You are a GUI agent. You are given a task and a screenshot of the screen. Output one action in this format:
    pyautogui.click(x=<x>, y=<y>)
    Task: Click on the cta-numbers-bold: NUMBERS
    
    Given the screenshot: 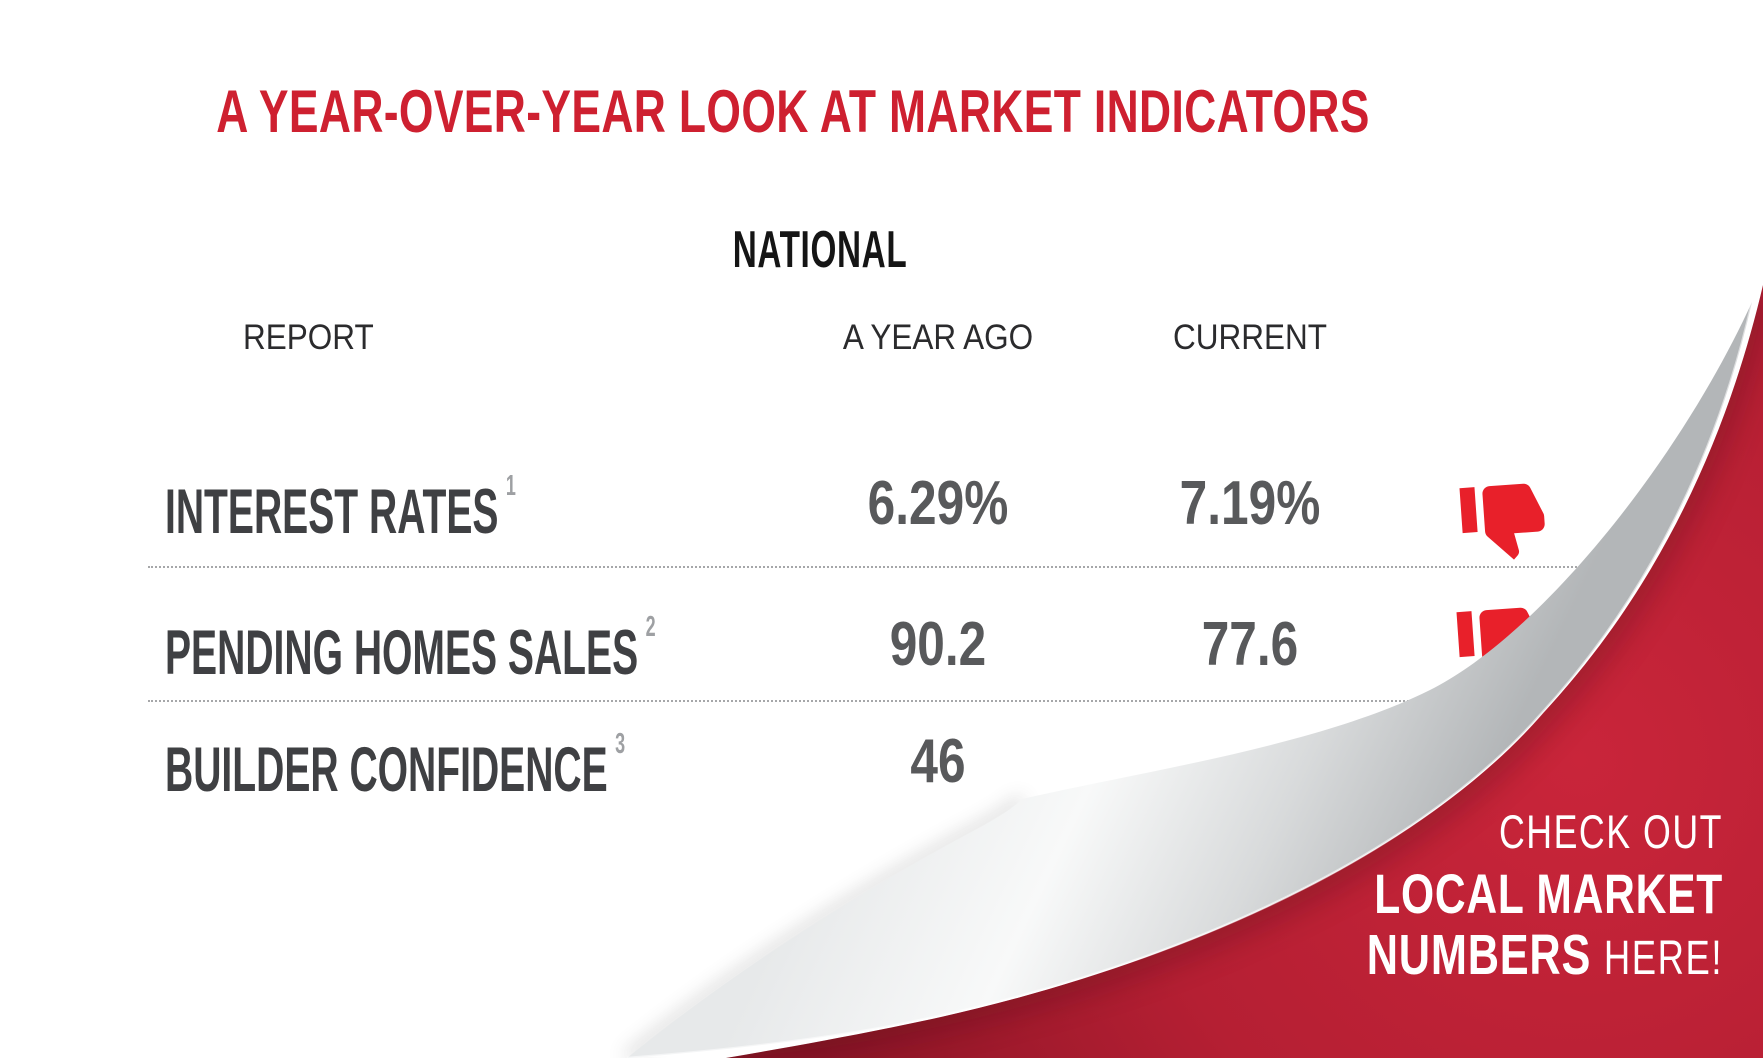 What is the action you would take?
    pyautogui.click(x=1479, y=955)
    